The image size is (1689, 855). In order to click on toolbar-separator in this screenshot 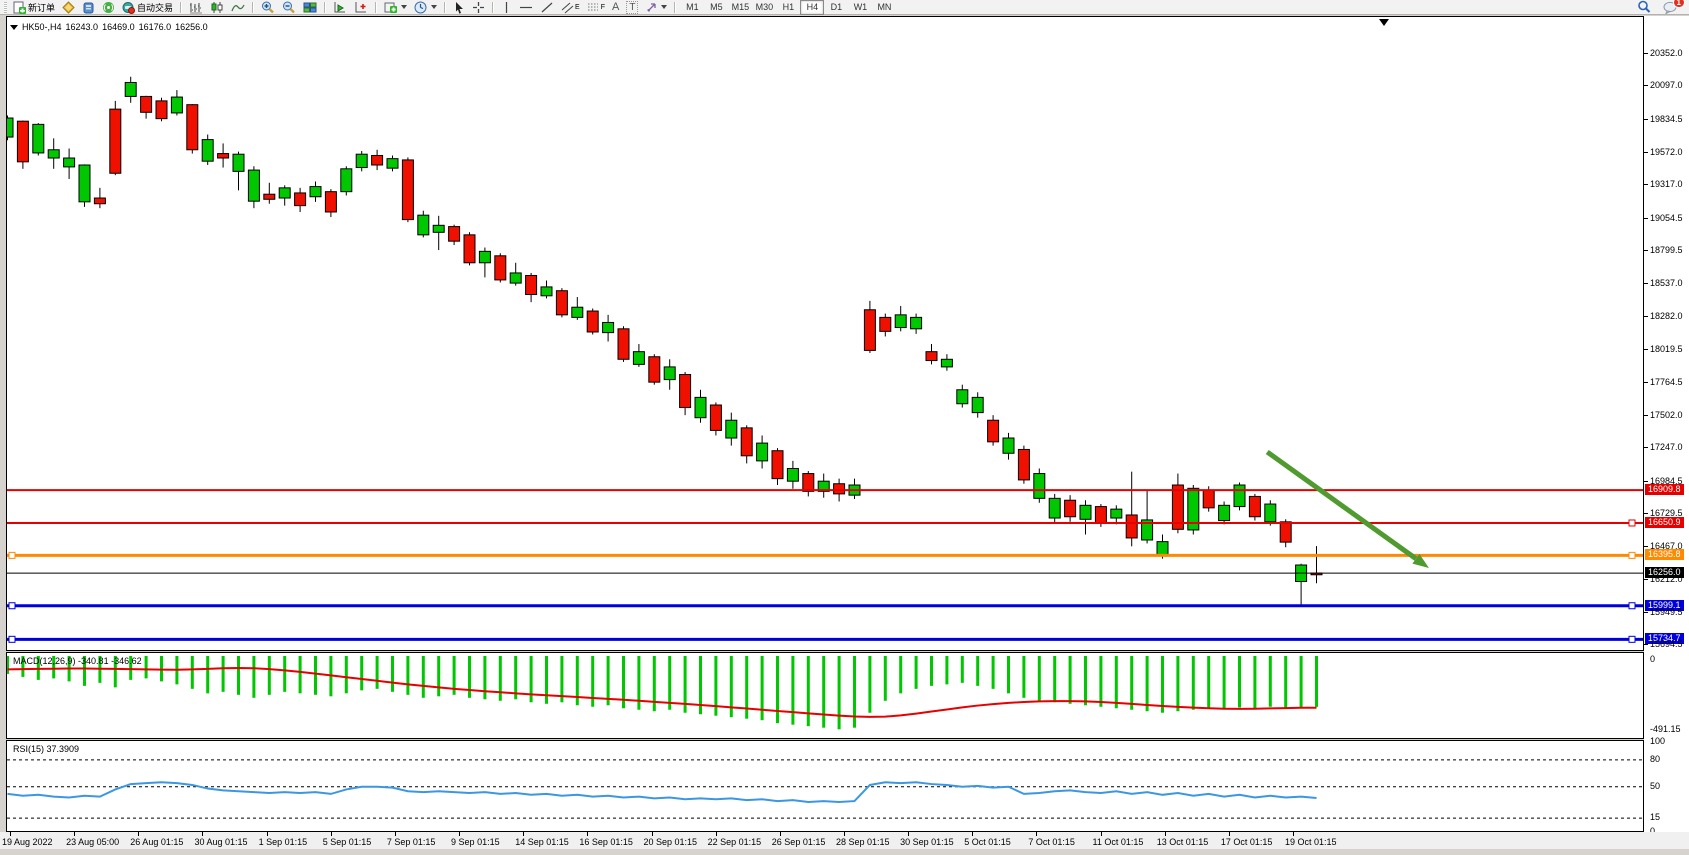, I will do `click(445, 7)`.